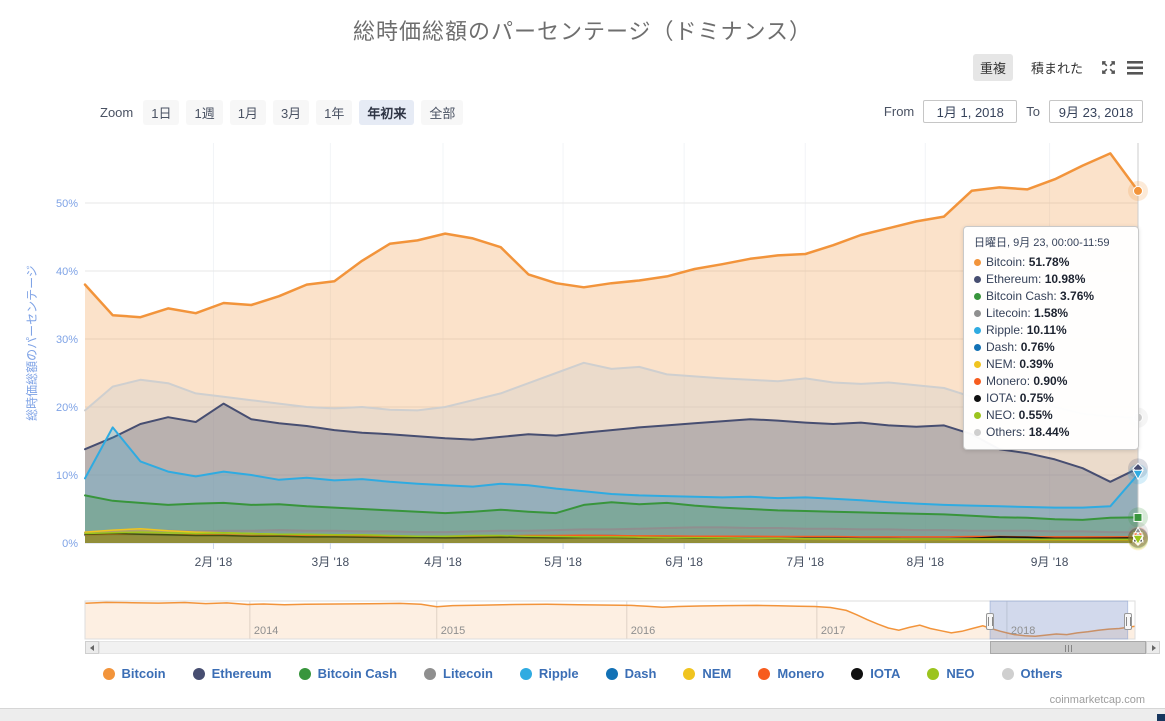 The image size is (1165, 721). I want to click on watermark: coinmarketcap.com, so click(1097, 700).